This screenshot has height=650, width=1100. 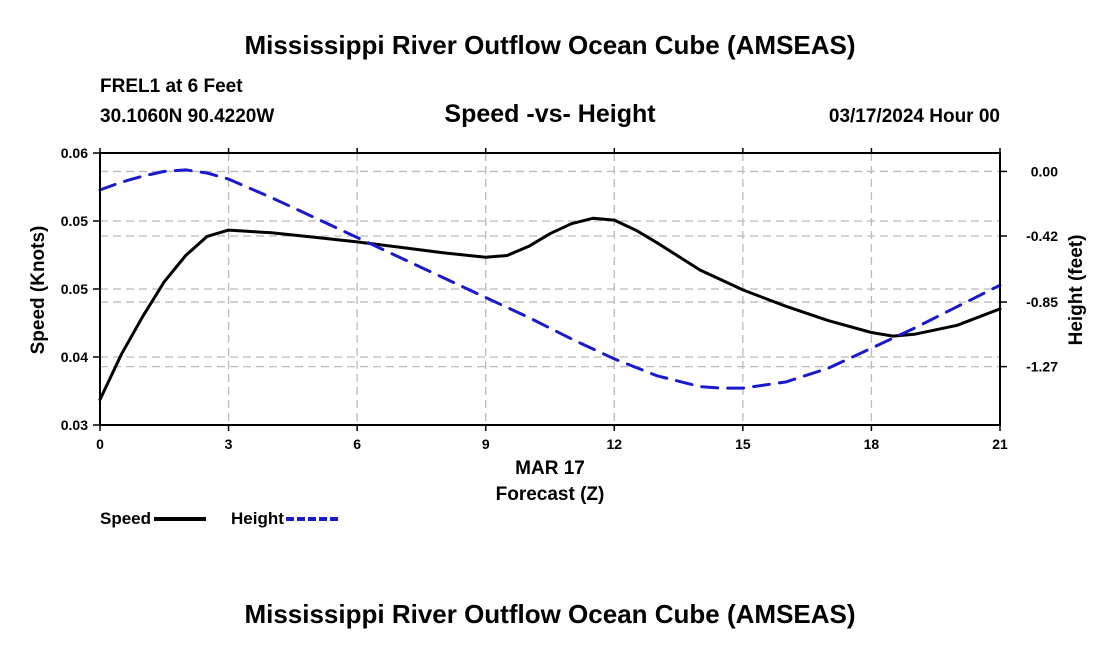 I want to click on x-tick-label: 9, so click(x=486, y=444).